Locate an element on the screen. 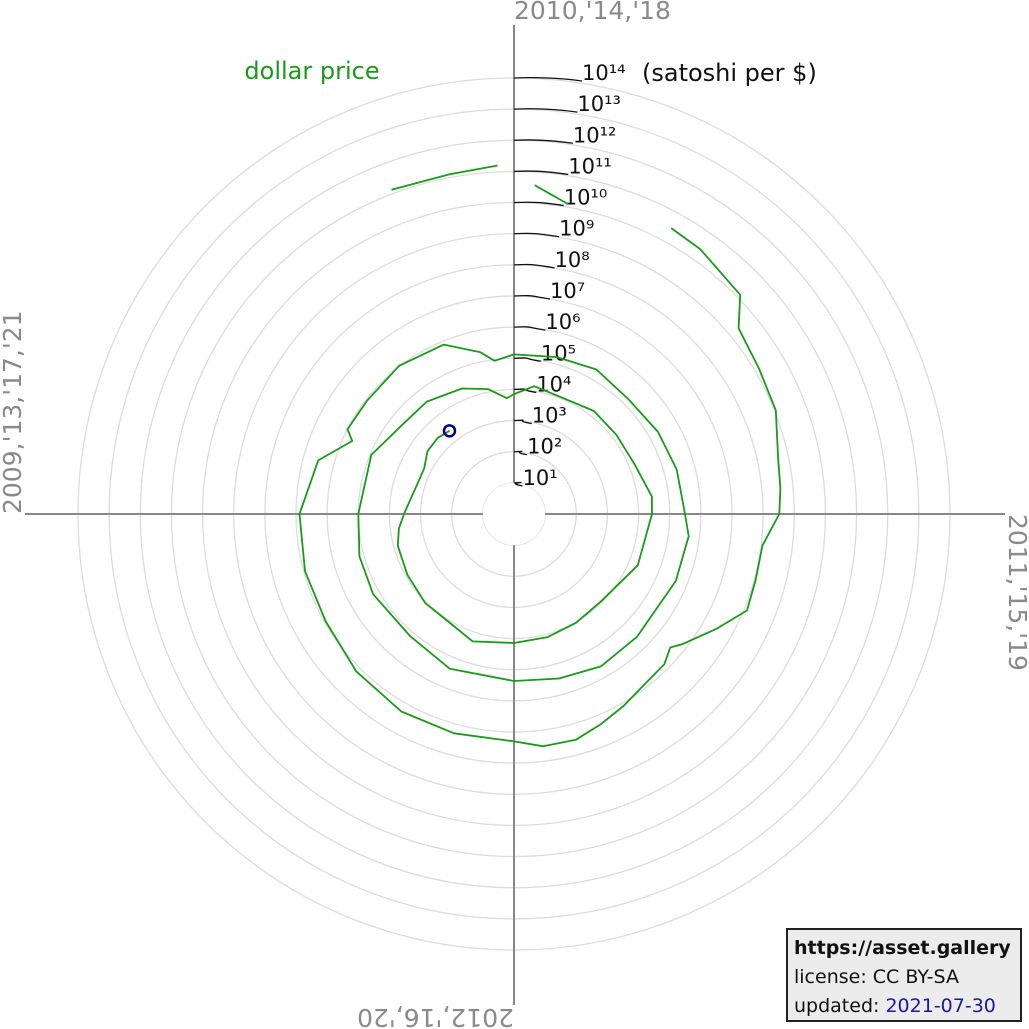 The height and width of the screenshot is (1029, 1029). y-tick-label: 10¹⁰ is located at coordinates (586, 198).